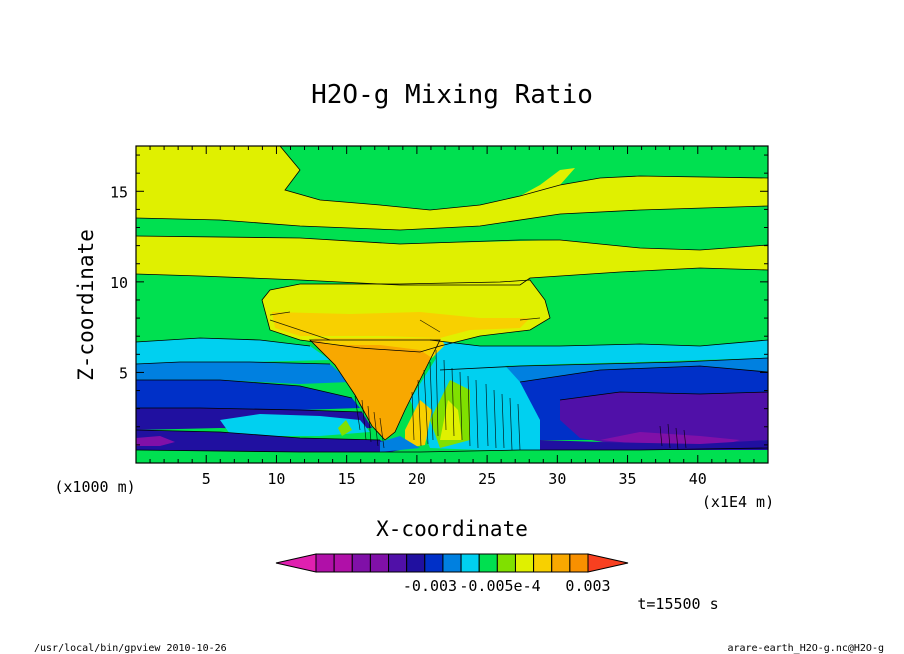 This screenshot has width=904, height=654. I want to click on colorbar, so click(452, 563).